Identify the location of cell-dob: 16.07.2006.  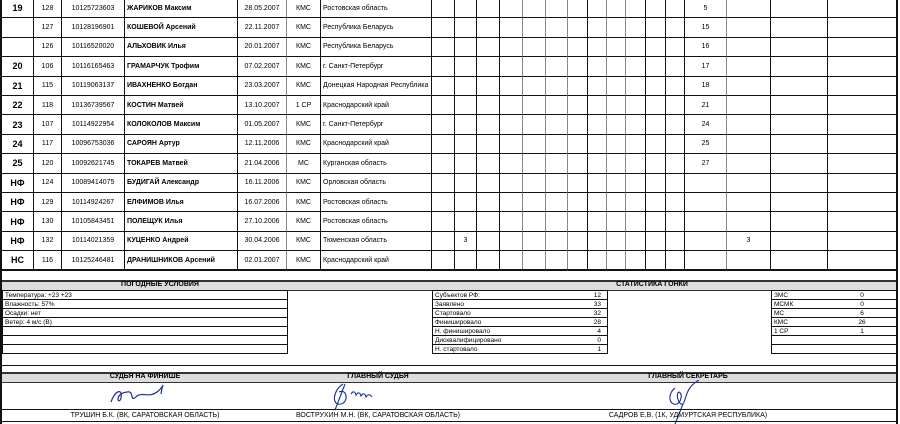
(262, 203).